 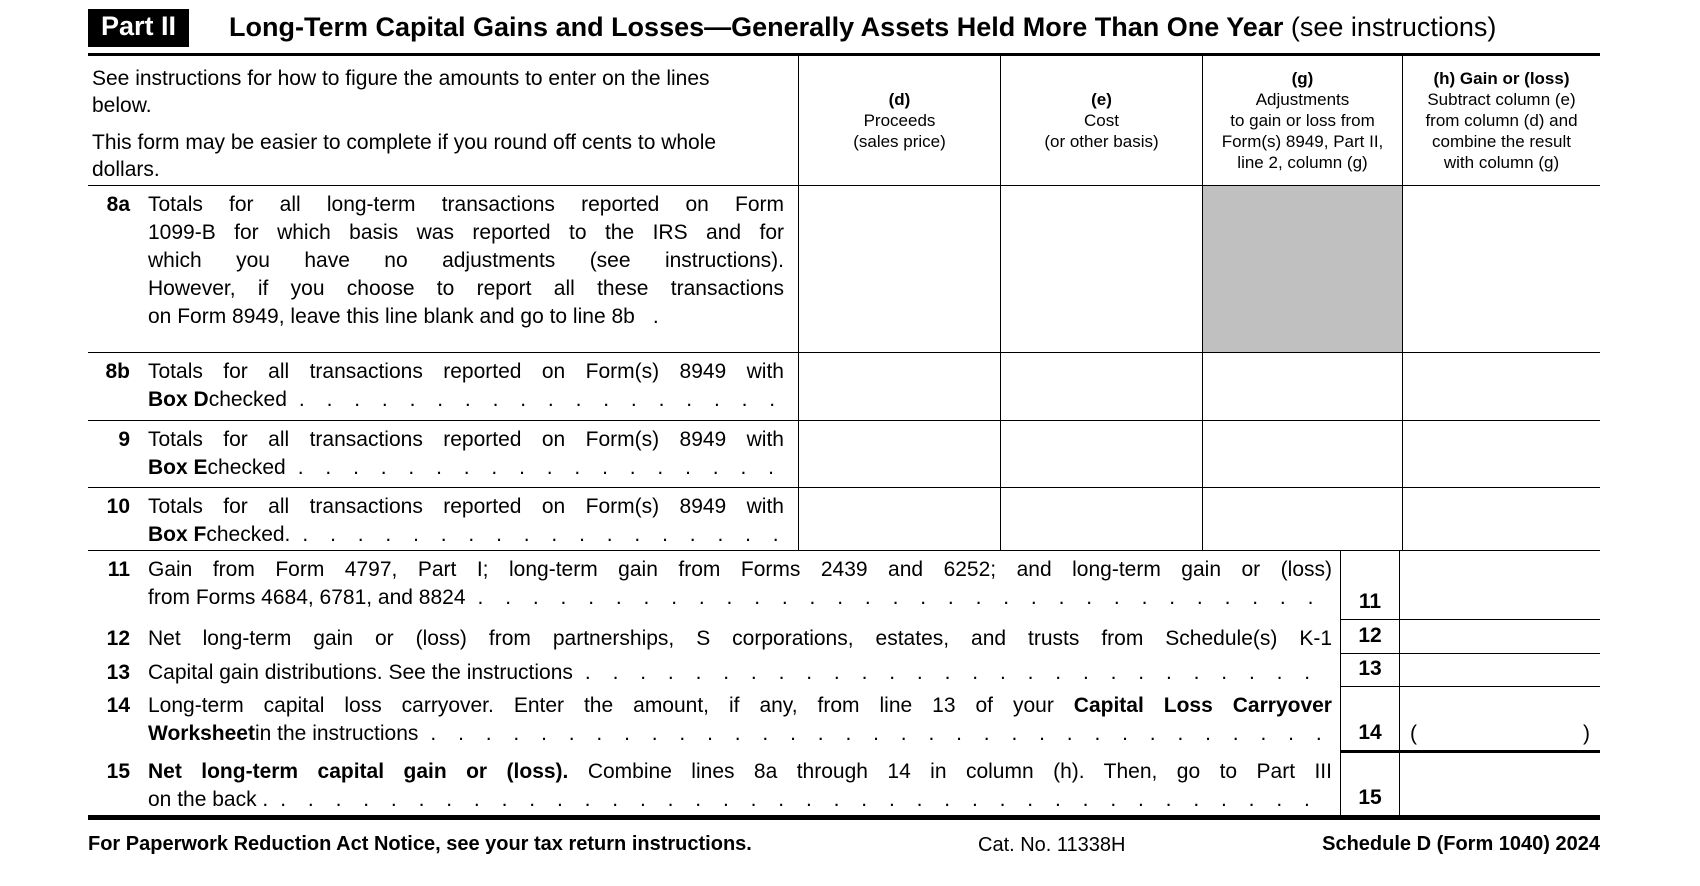 What do you see at coordinates (1461, 844) in the screenshot?
I see `form-identifier: Schedule D (Form 1040) 2024` at bounding box center [1461, 844].